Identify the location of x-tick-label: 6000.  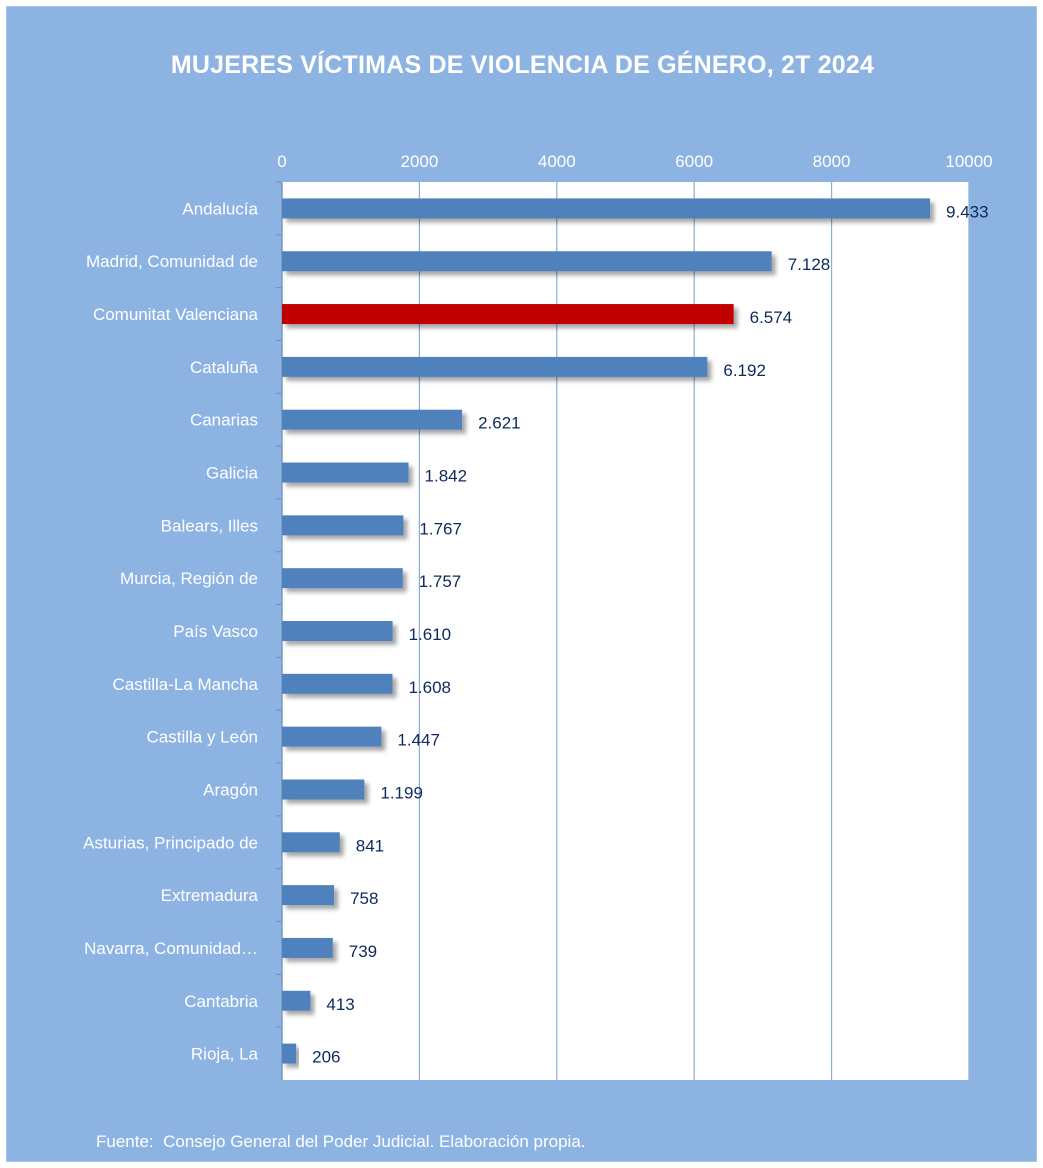
(694, 161).